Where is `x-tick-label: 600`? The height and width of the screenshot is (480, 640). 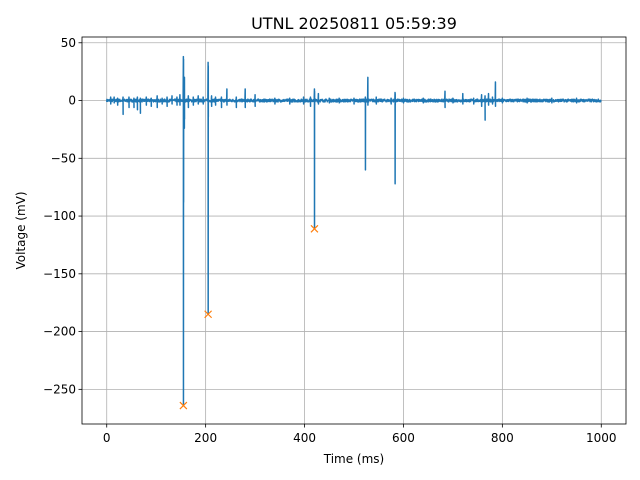 x-tick-label: 600 is located at coordinates (403, 438).